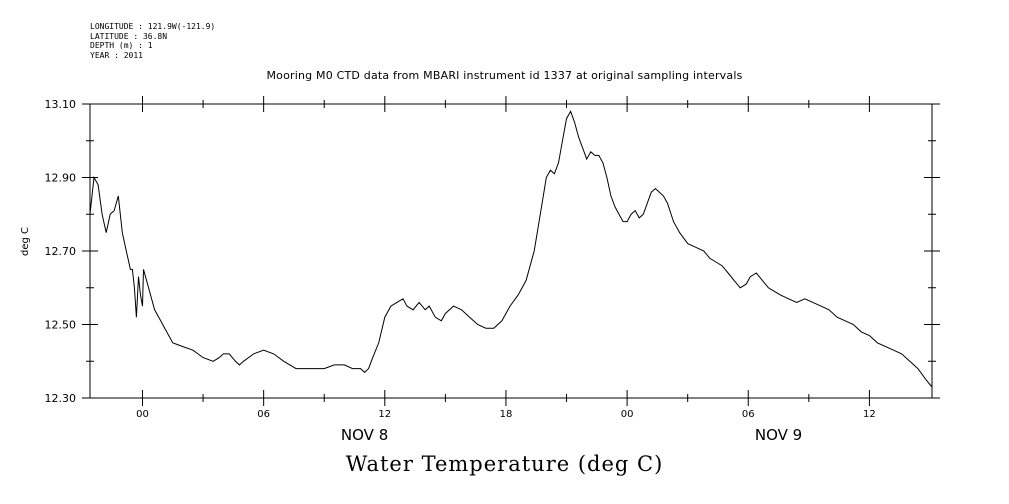  I want to click on y-tick-label: 12.30, so click(61, 398).